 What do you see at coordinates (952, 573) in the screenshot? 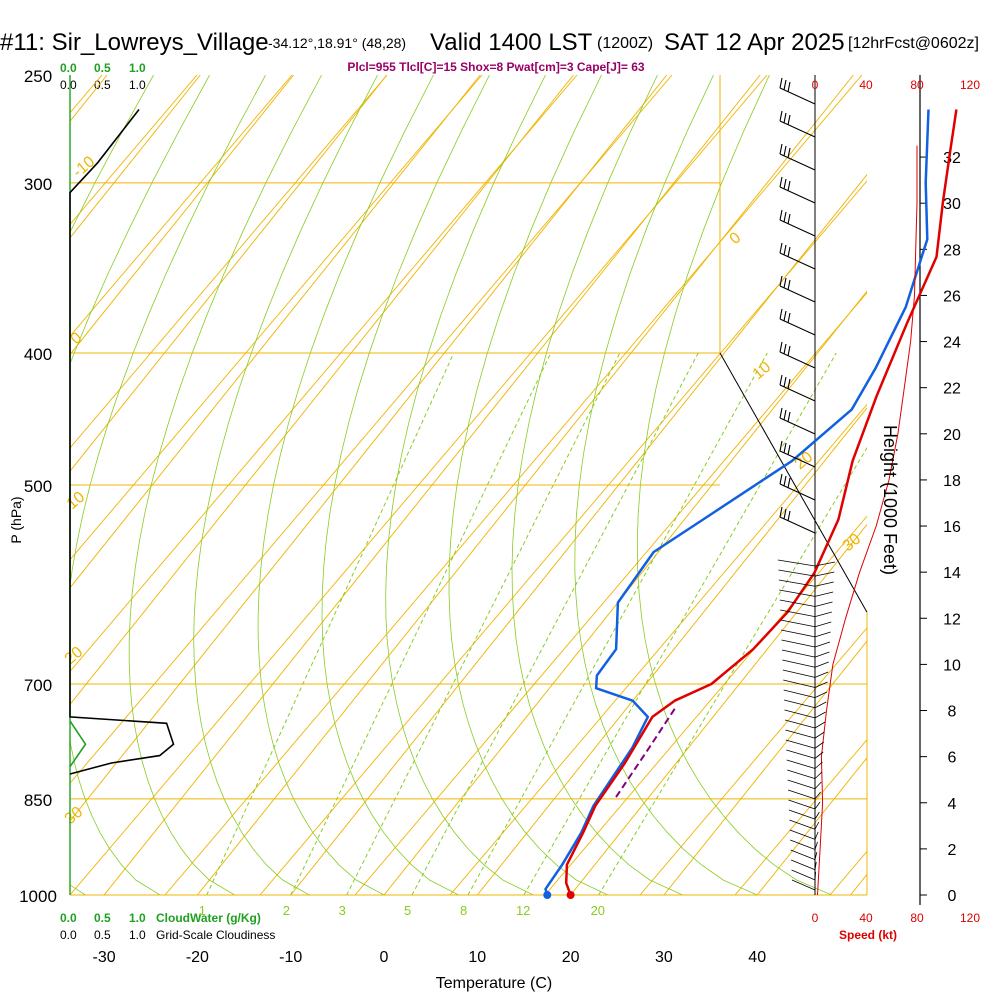
I see `height-tick-label: 14` at bounding box center [952, 573].